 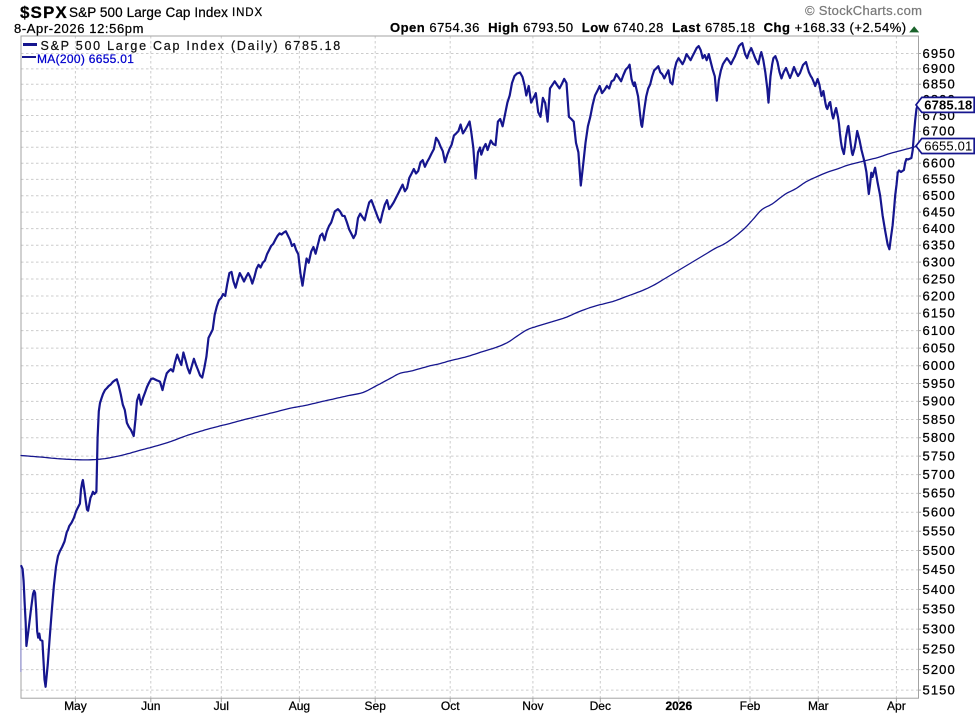 What do you see at coordinates (376, 706) in the screenshot?
I see `svg-text: Sep` at bounding box center [376, 706].